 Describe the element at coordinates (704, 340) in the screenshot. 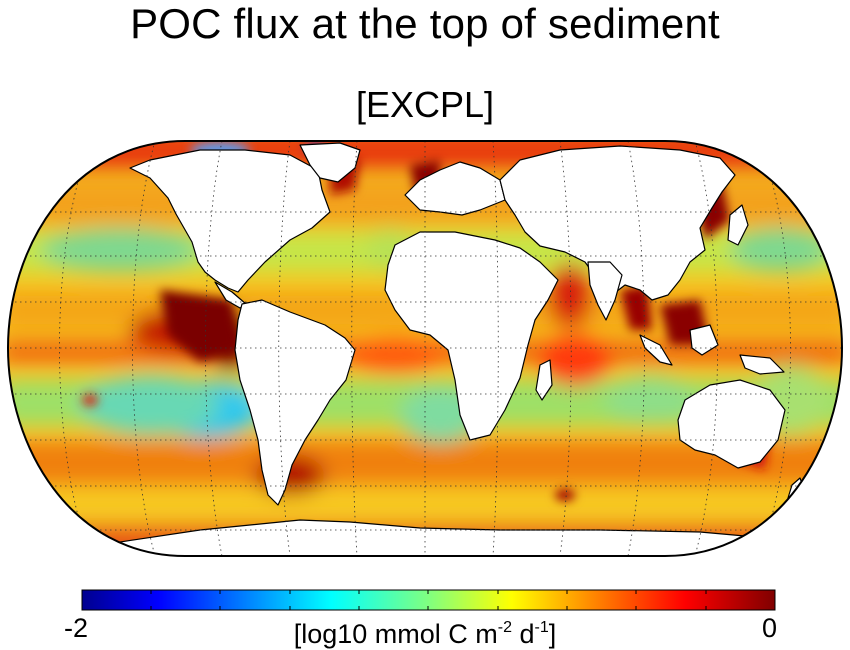

I see `borneo` at that location.